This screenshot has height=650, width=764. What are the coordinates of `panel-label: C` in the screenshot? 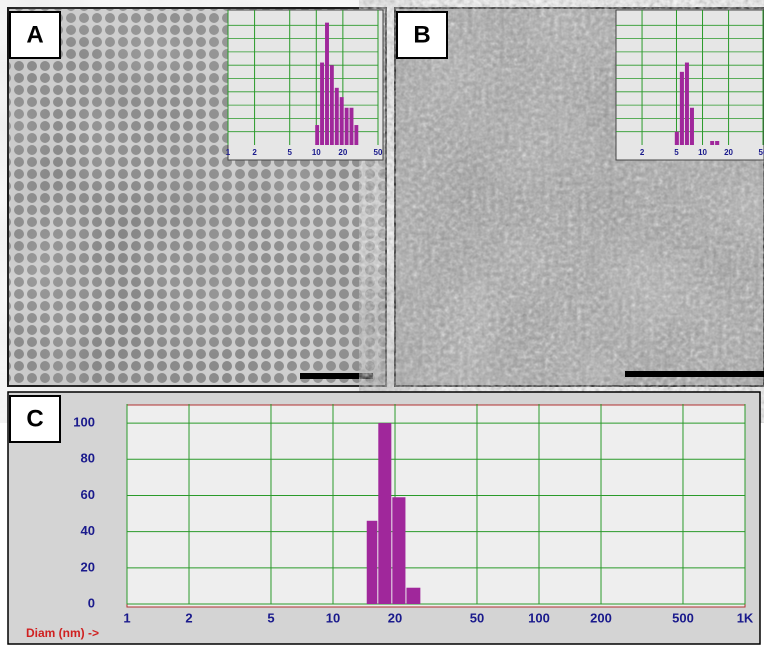 It's located at (34, 418).